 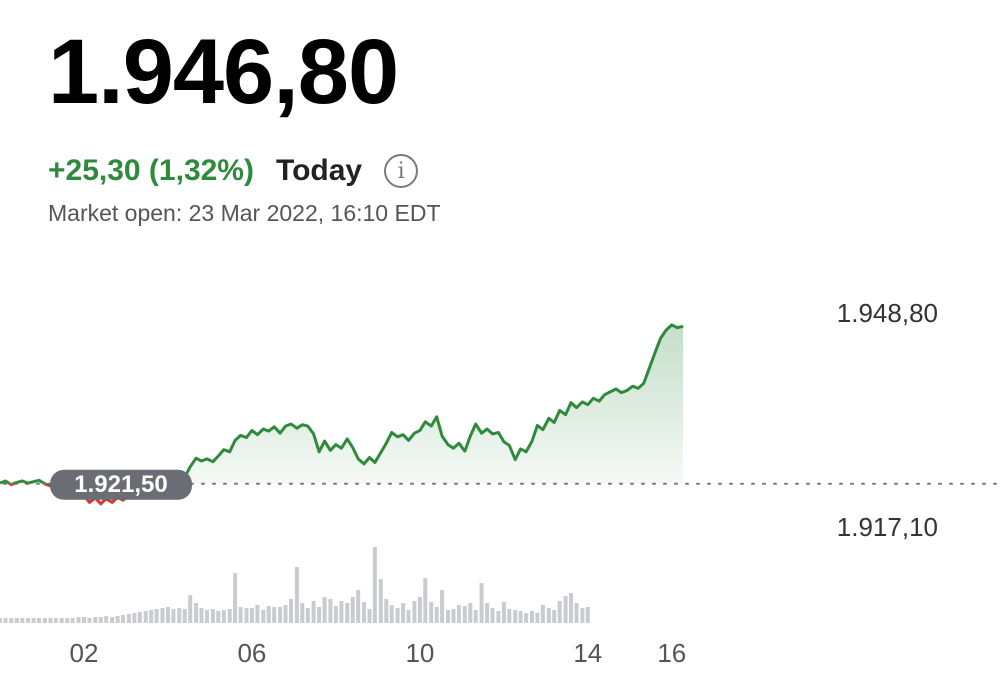 I want to click on volume-bars, so click(x=295, y=585).